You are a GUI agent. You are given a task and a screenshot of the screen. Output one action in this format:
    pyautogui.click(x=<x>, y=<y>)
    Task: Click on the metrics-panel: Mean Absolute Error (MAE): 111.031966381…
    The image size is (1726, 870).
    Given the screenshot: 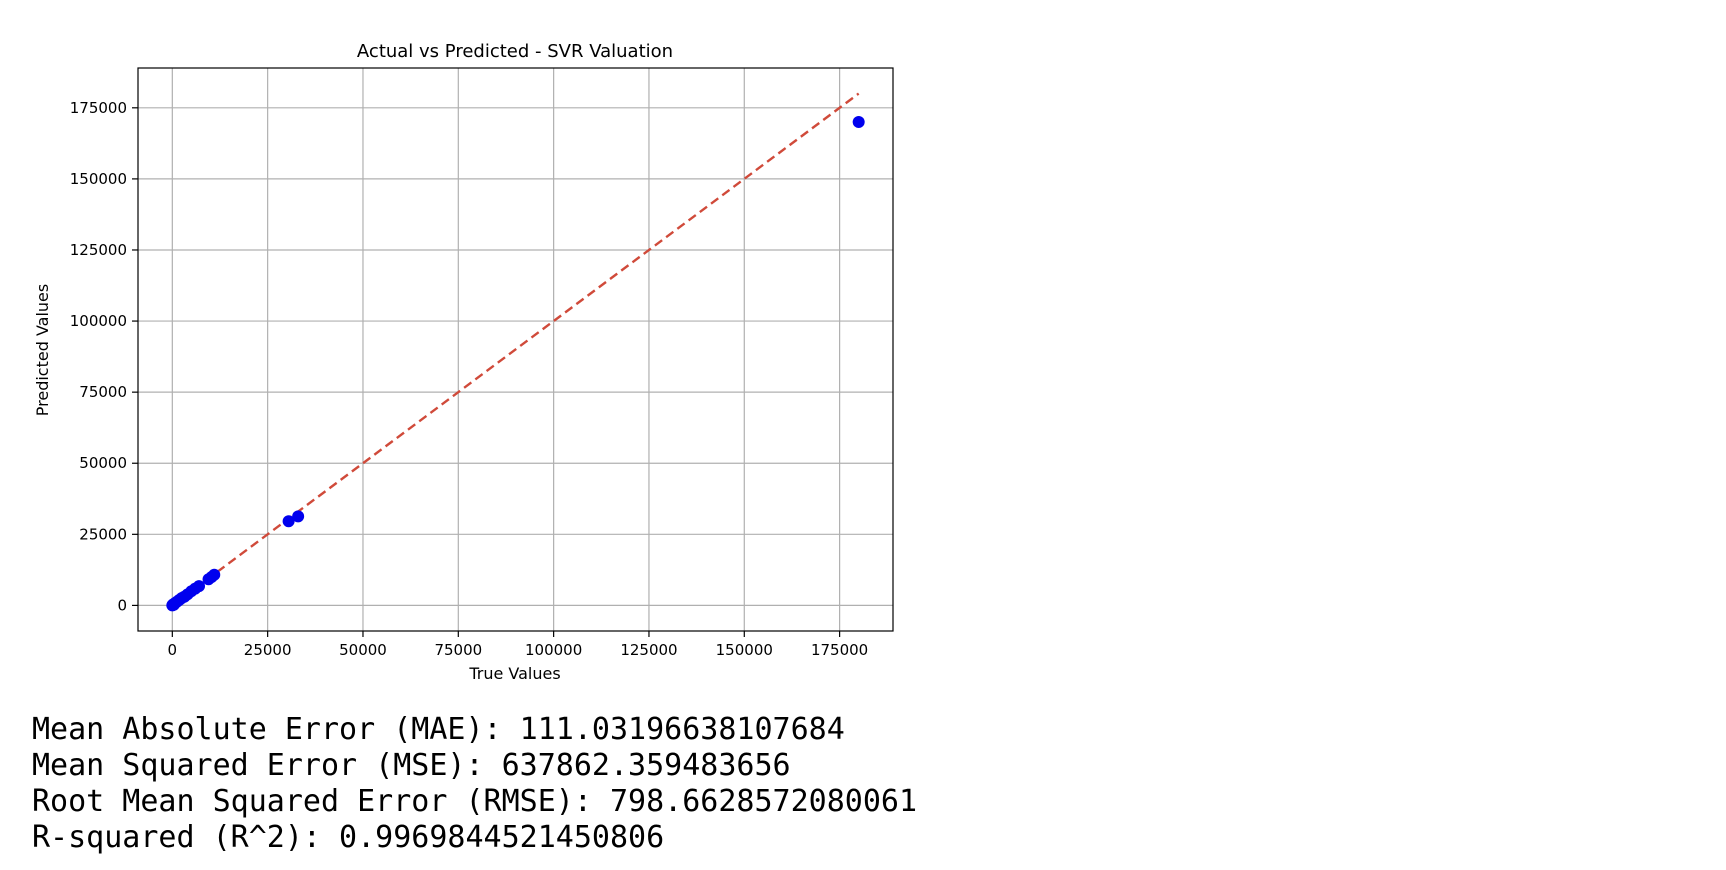 What is the action you would take?
    pyautogui.click(x=474, y=784)
    